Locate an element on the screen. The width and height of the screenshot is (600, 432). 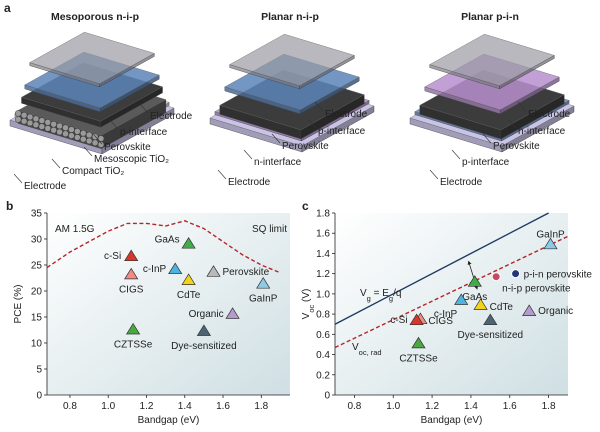
point-label: Dye-sensitized is located at coordinates (491, 335).